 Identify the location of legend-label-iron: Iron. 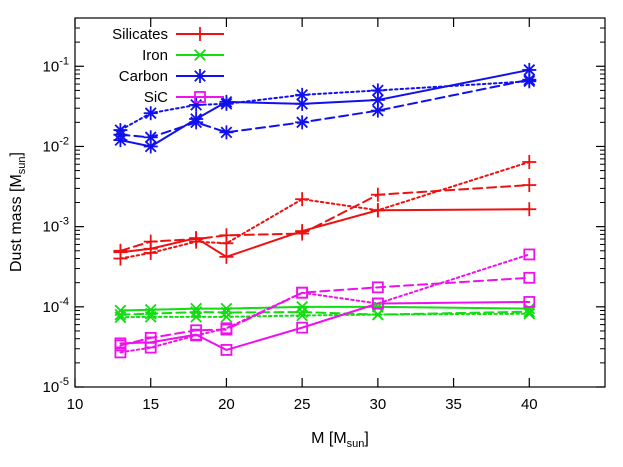
(155, 55).